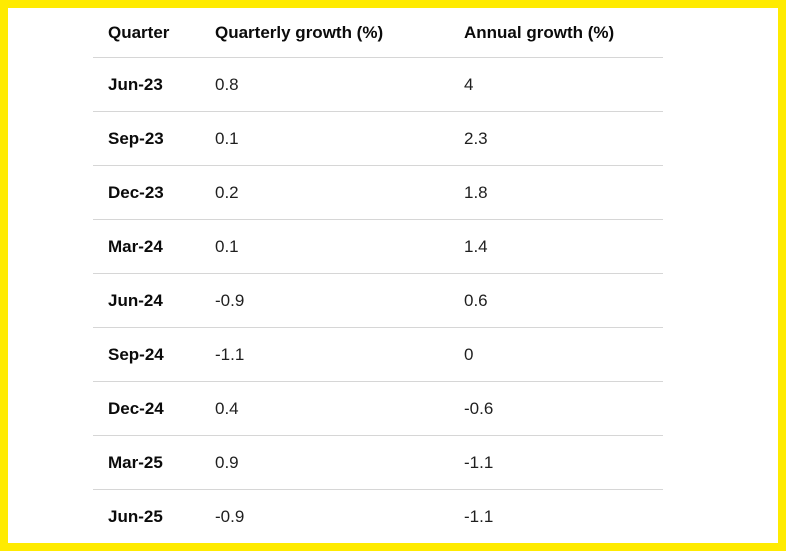 The image size is (786, 551). Describe the element at coordinates (299, 32) in the screenshot. I see `column-header-quarterly-growth: Quarterly growth (%)` at that location.